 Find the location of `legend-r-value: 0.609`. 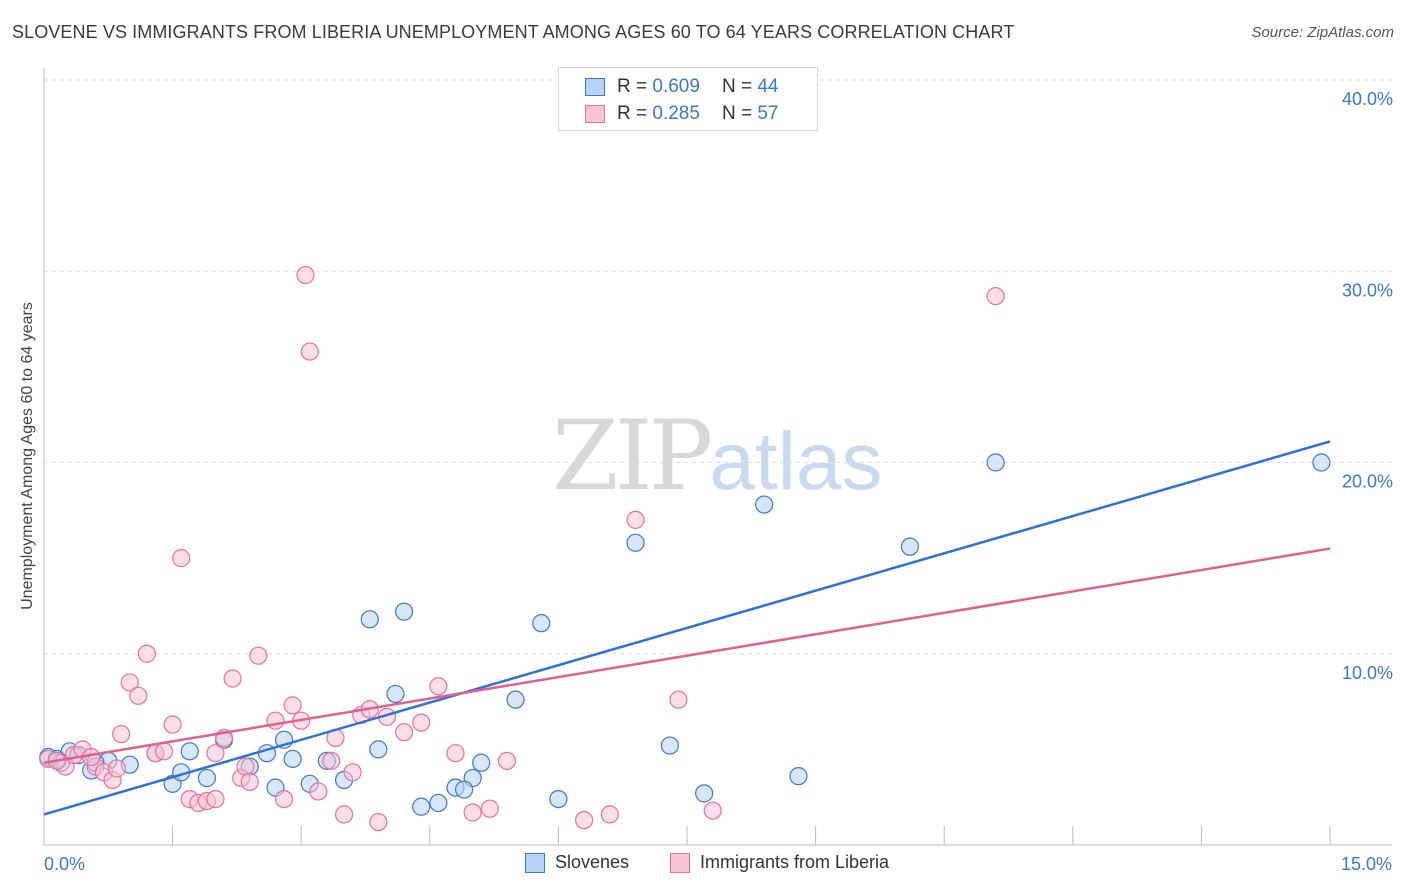

legend-r-value: 0.609 is located at coordinates (676, 86).